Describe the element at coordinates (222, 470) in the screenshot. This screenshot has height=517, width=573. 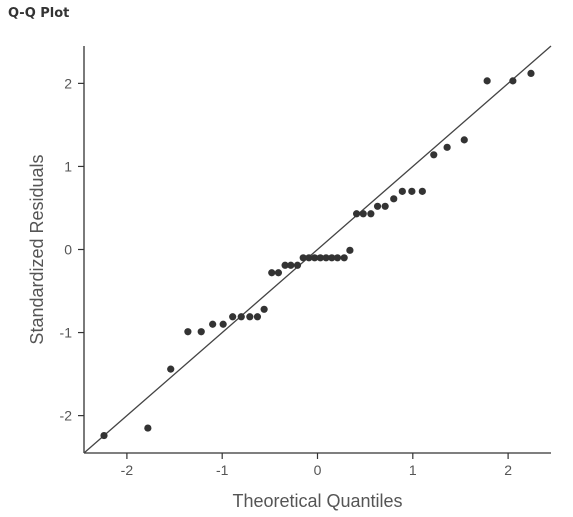
I see `x-tick-label: -1` at that location.